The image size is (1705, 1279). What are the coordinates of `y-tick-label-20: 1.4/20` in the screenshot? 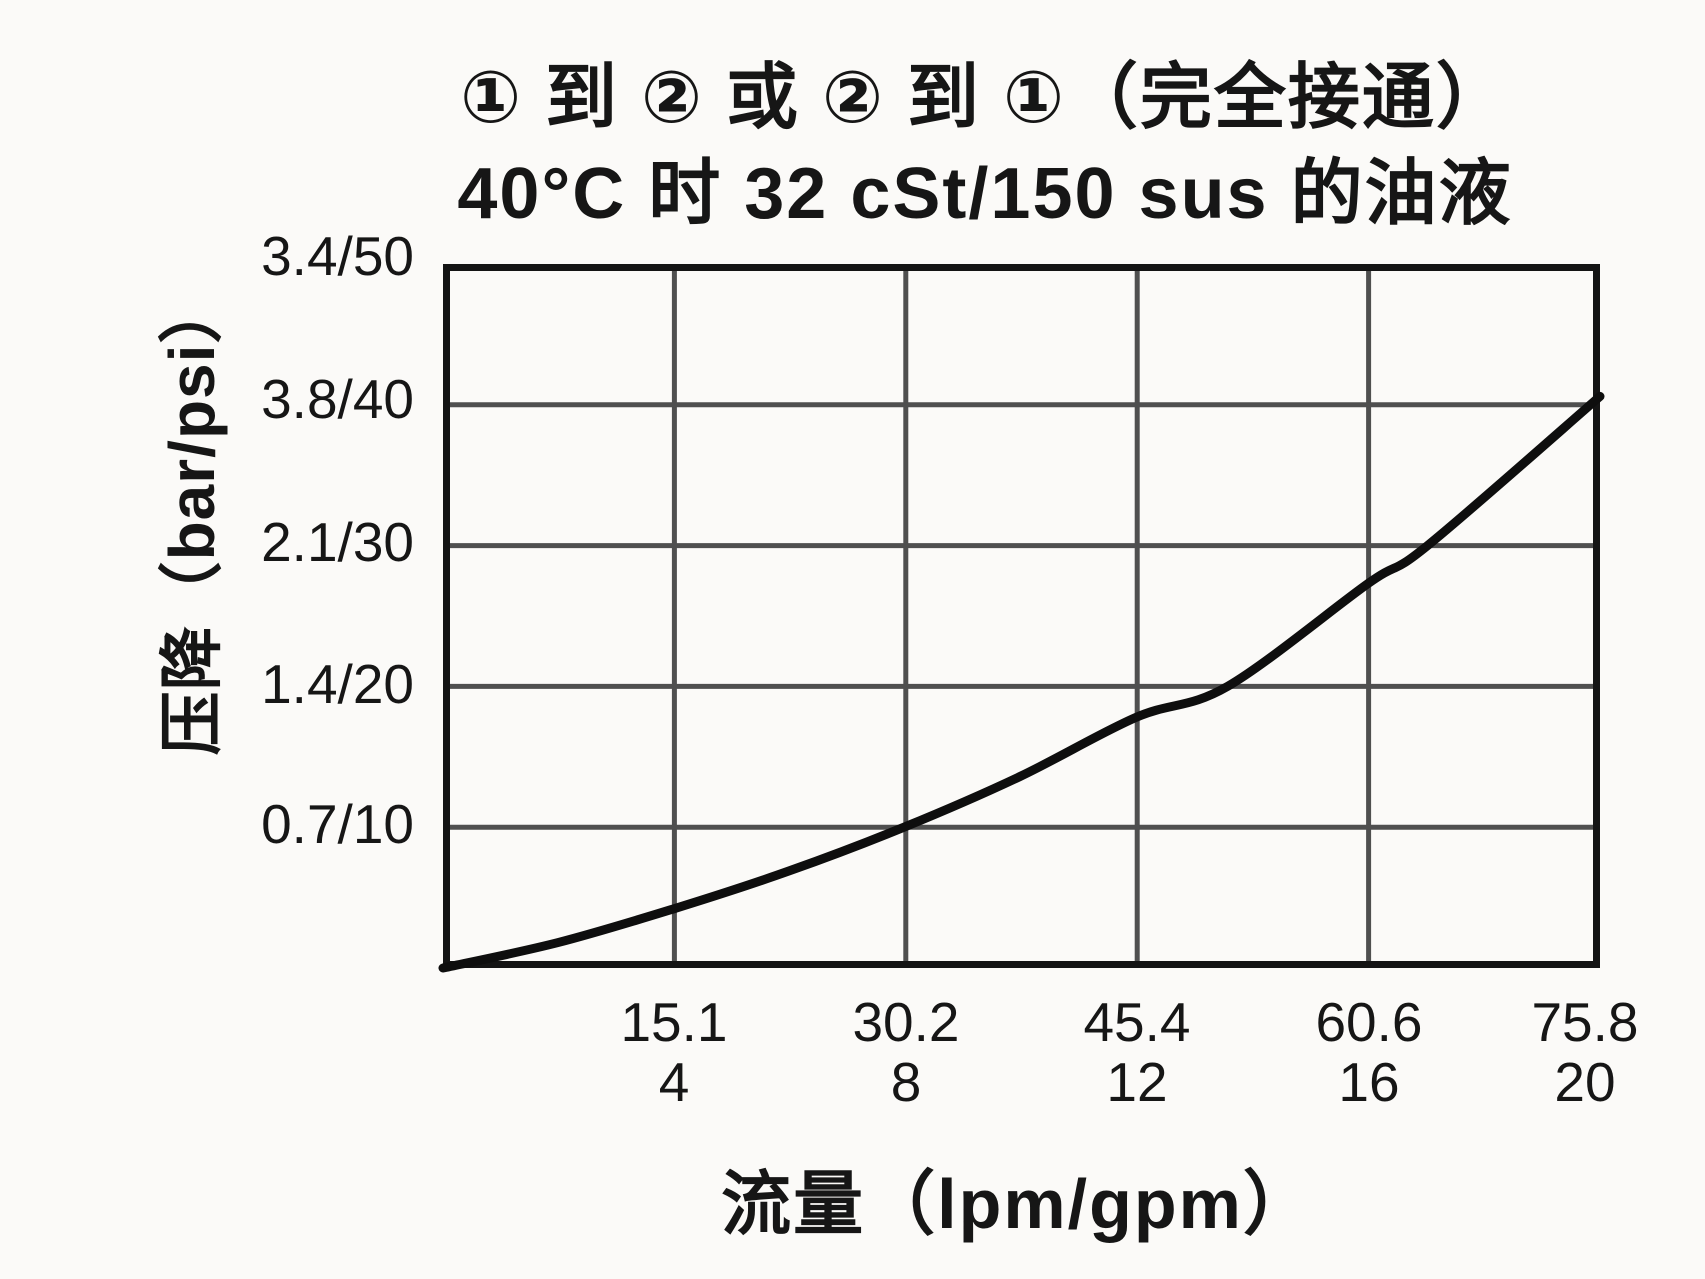 It's located at (337, 684).